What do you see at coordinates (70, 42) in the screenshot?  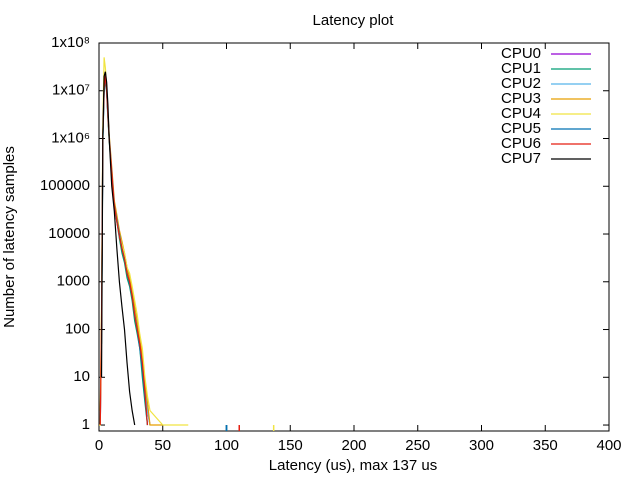 I see `y-tick-label: 1x10⁸` at bounding box center [70, 42].